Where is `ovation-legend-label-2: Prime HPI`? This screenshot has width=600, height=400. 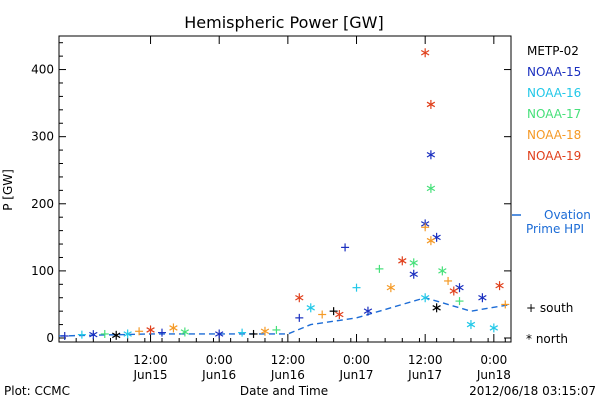
ovation-legend-label-2: Prime HPI is located at coordinates (555, 229).